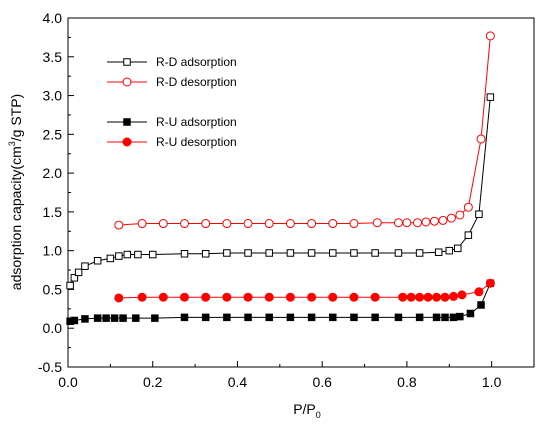 The image size is (550, 431). What do you see at coordinates (53, 18) in the screenshot?
I see `y-tick-label: 4.0` at bounding box center [53, 18].